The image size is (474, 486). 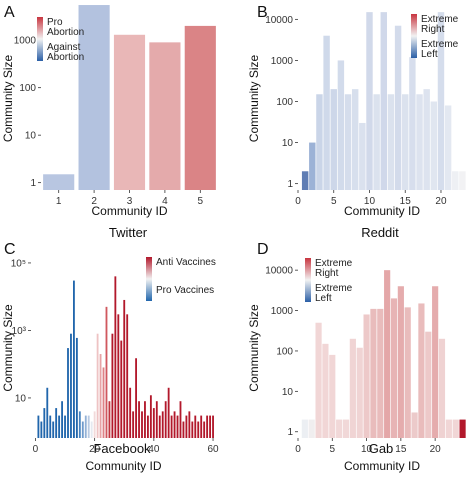 I want to click on x-tick-label: 5, so click(x=334, y=201).